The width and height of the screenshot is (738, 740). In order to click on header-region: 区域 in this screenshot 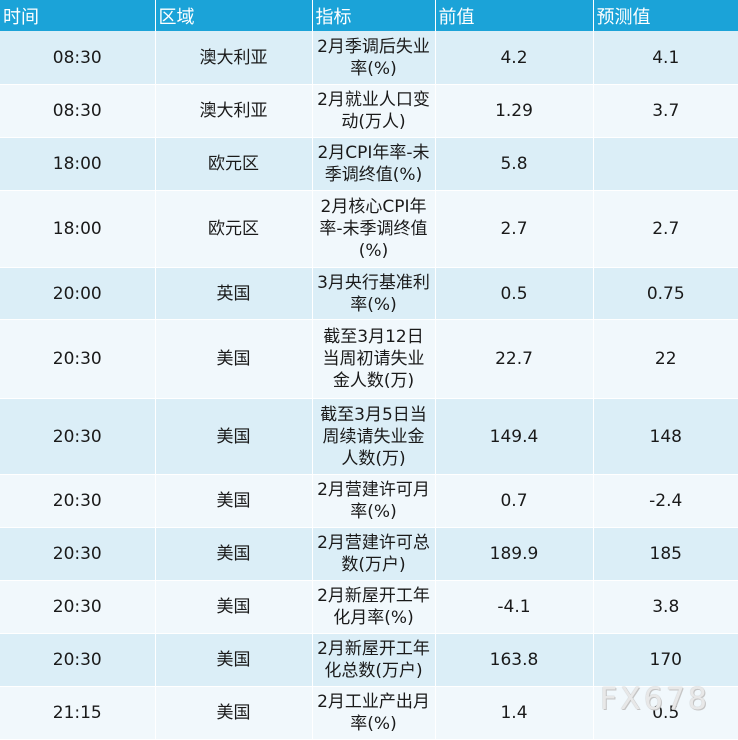, I will do `click(234, 15)`.